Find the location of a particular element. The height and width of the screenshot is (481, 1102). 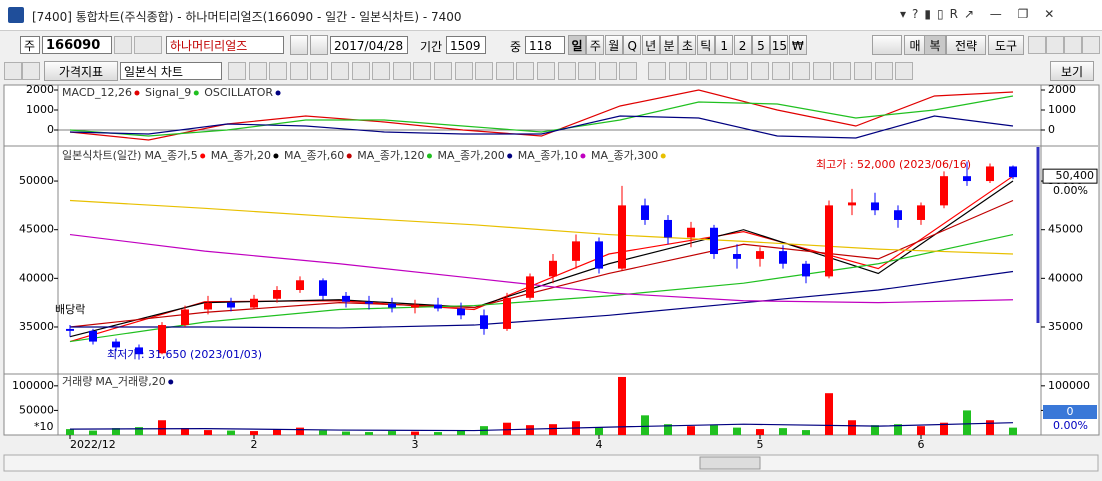

right-btn: 매 is located at coordinates (915, 45).